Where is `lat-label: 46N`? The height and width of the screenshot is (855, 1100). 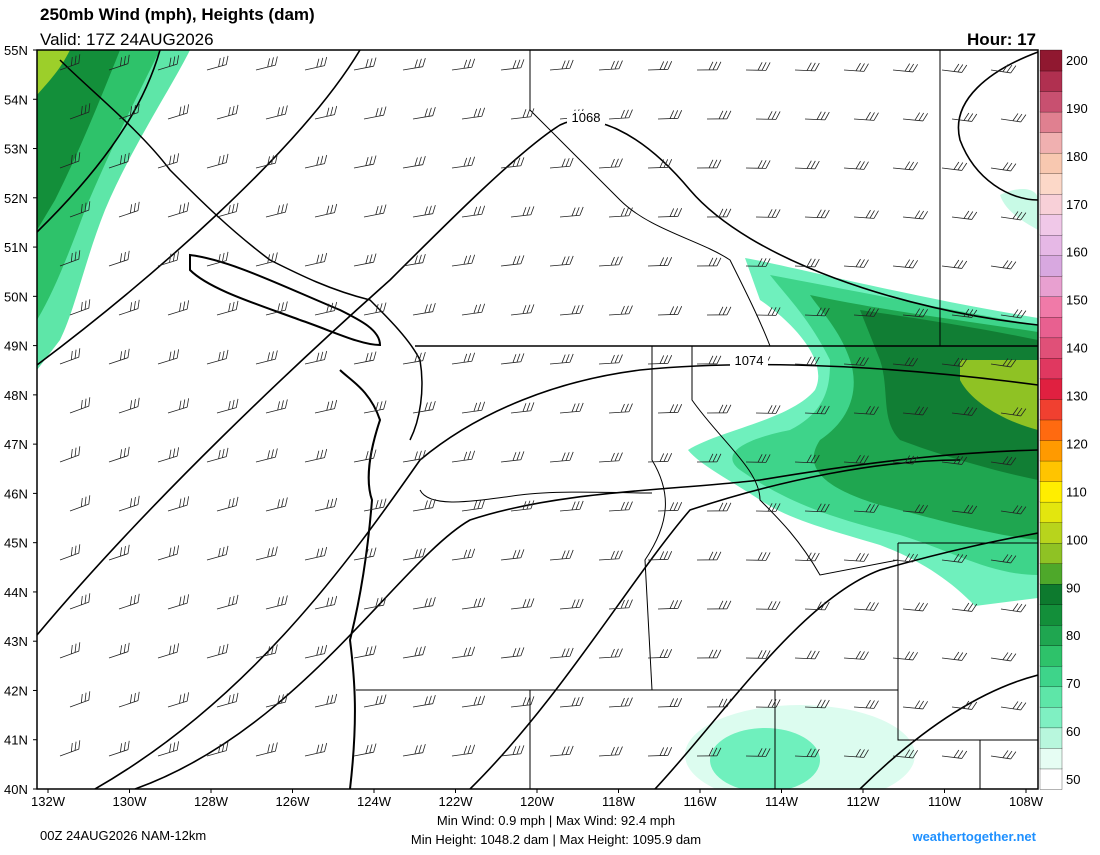 lat-label: 46N is located at coordinates (16, 493).